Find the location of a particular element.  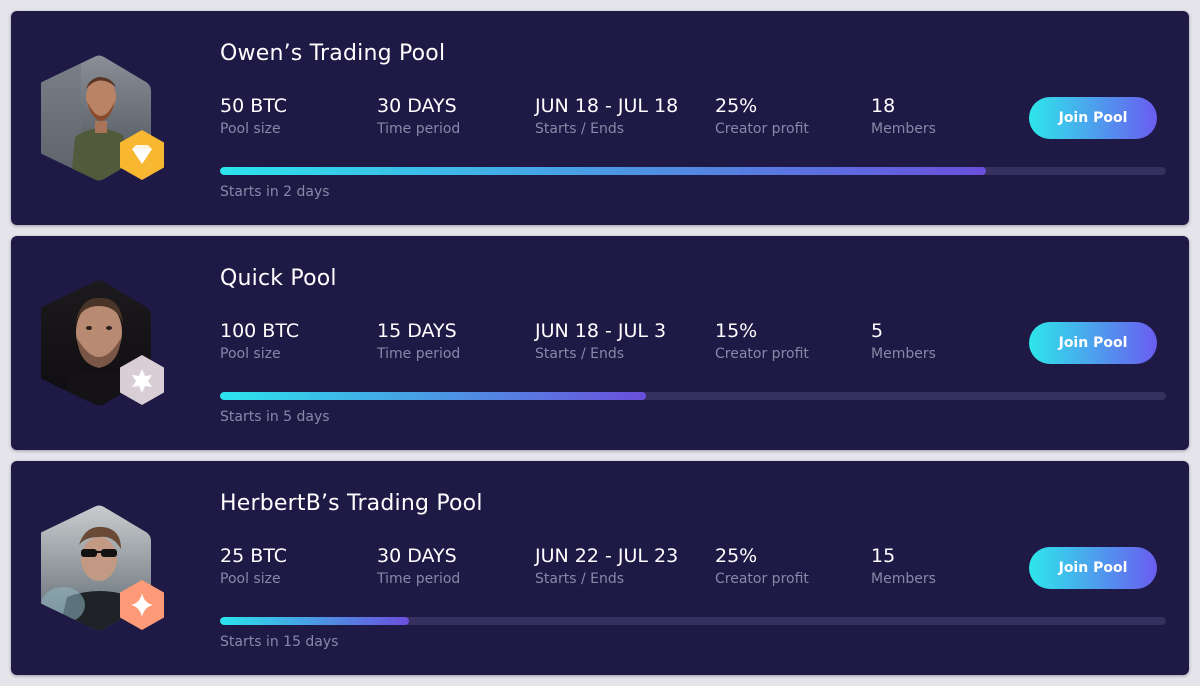

pool-size-value: 100 BTC is located at coordinates (260, 331).